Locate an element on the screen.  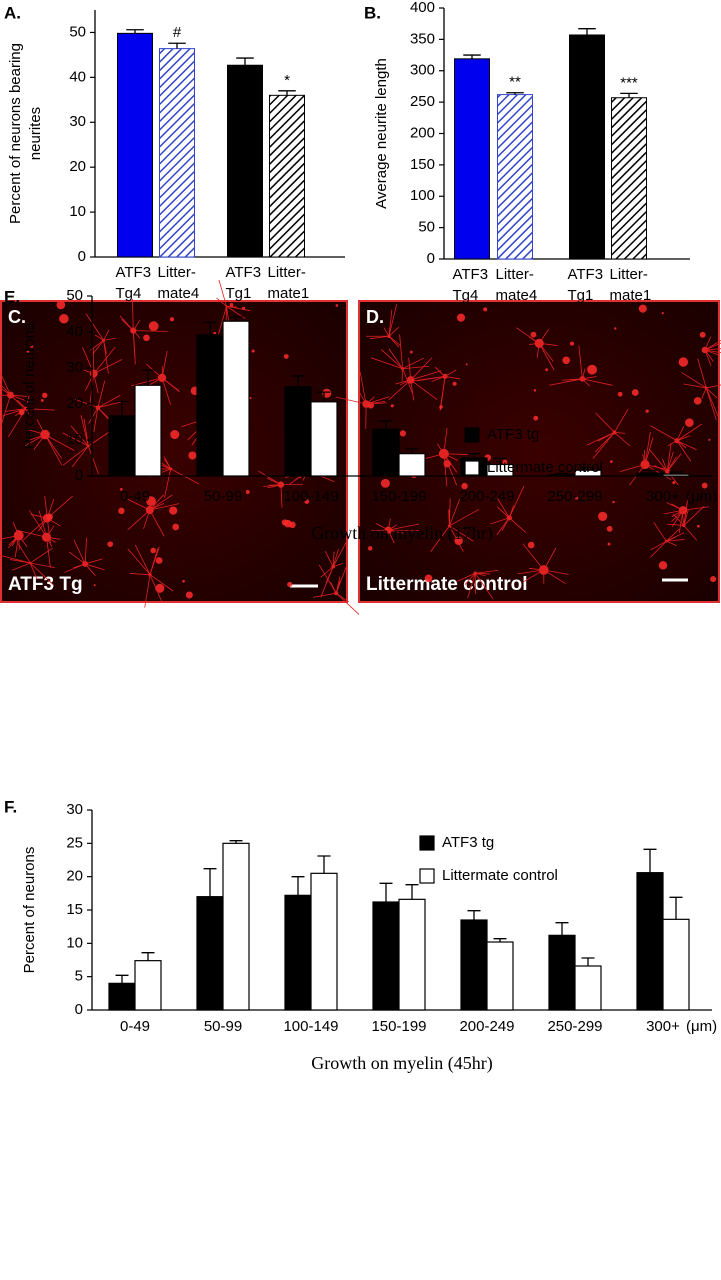
panel-title: A. is located at coordinates (12, 12).